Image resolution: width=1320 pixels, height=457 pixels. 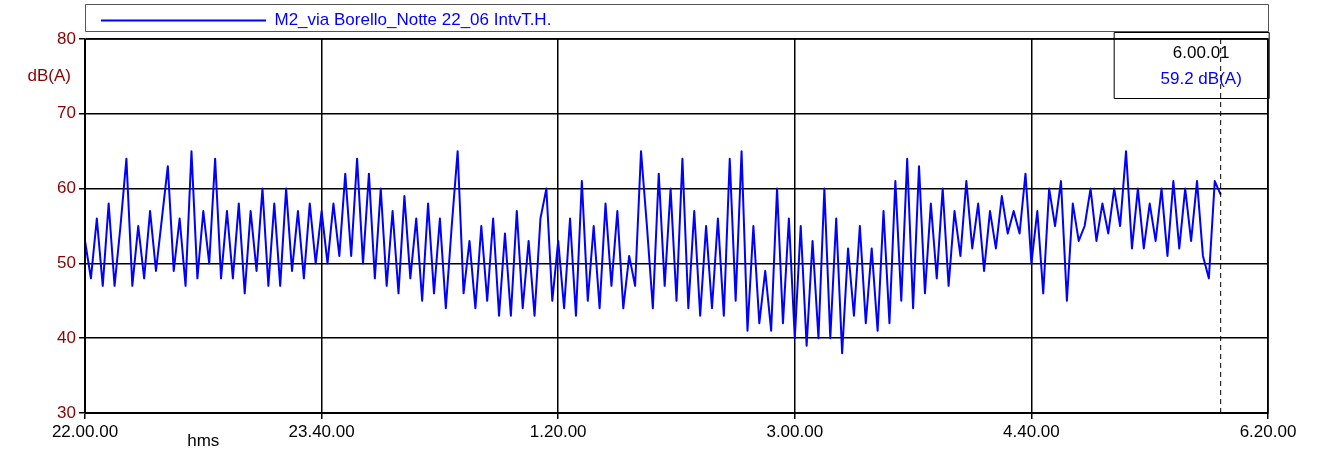 What do you see at coordinates (66, 263) in the screenshot?
I see `y-tick-label: 50` at bounding box center [66, 263].